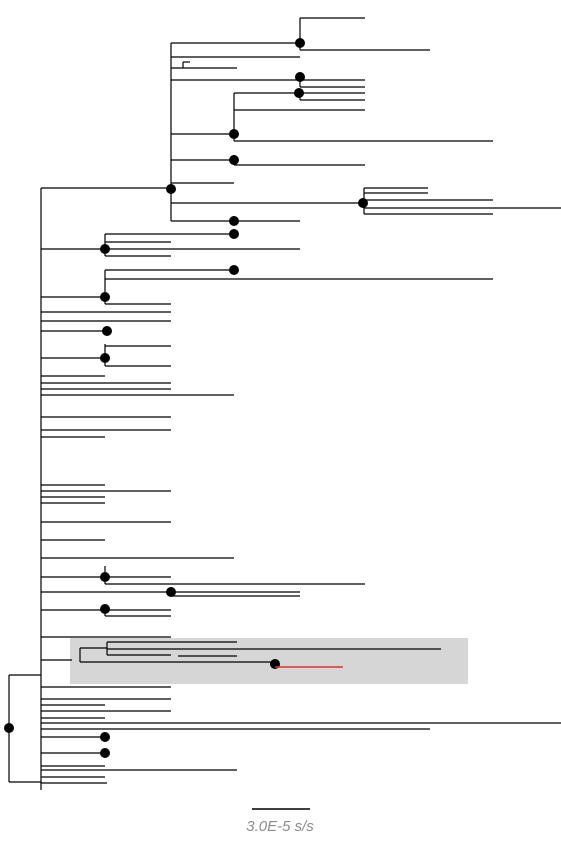  I want to click on scale-bar-label: 3.0E-5 s/s, so click(280, 826).